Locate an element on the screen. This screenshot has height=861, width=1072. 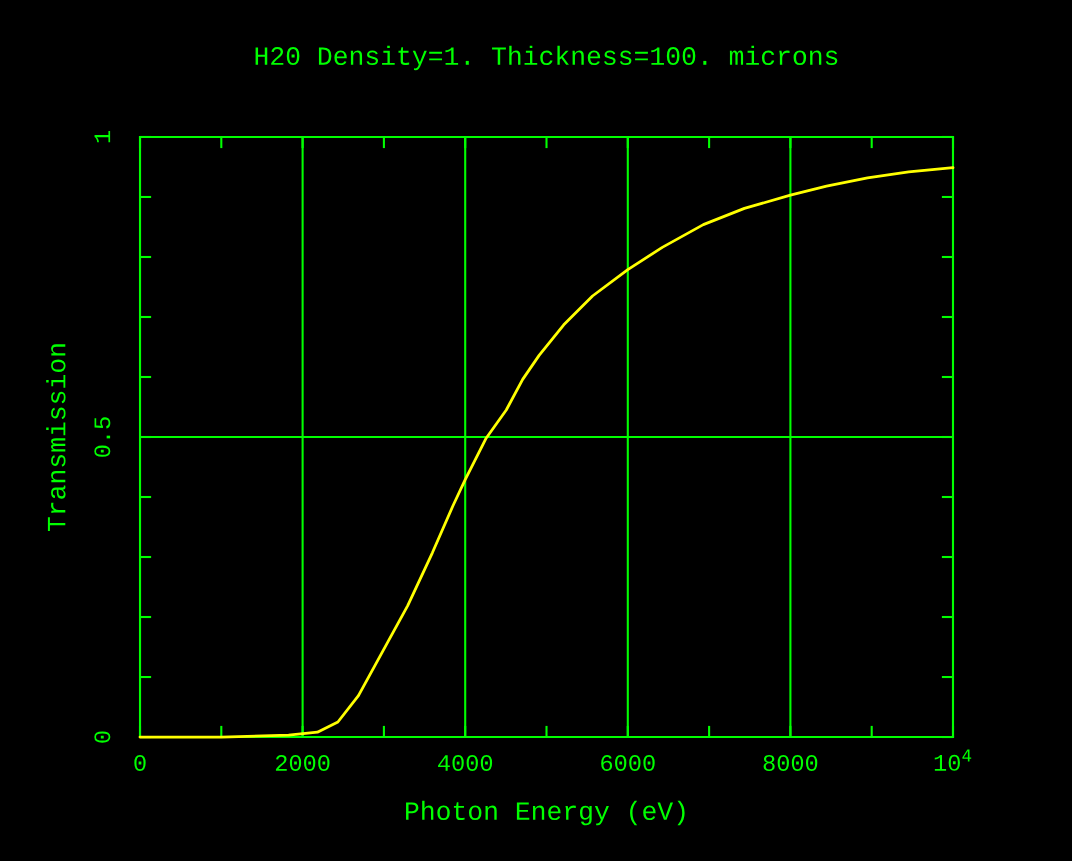
x-axis-title: Photon Energy (eV) is located at coordinates (545, 813).